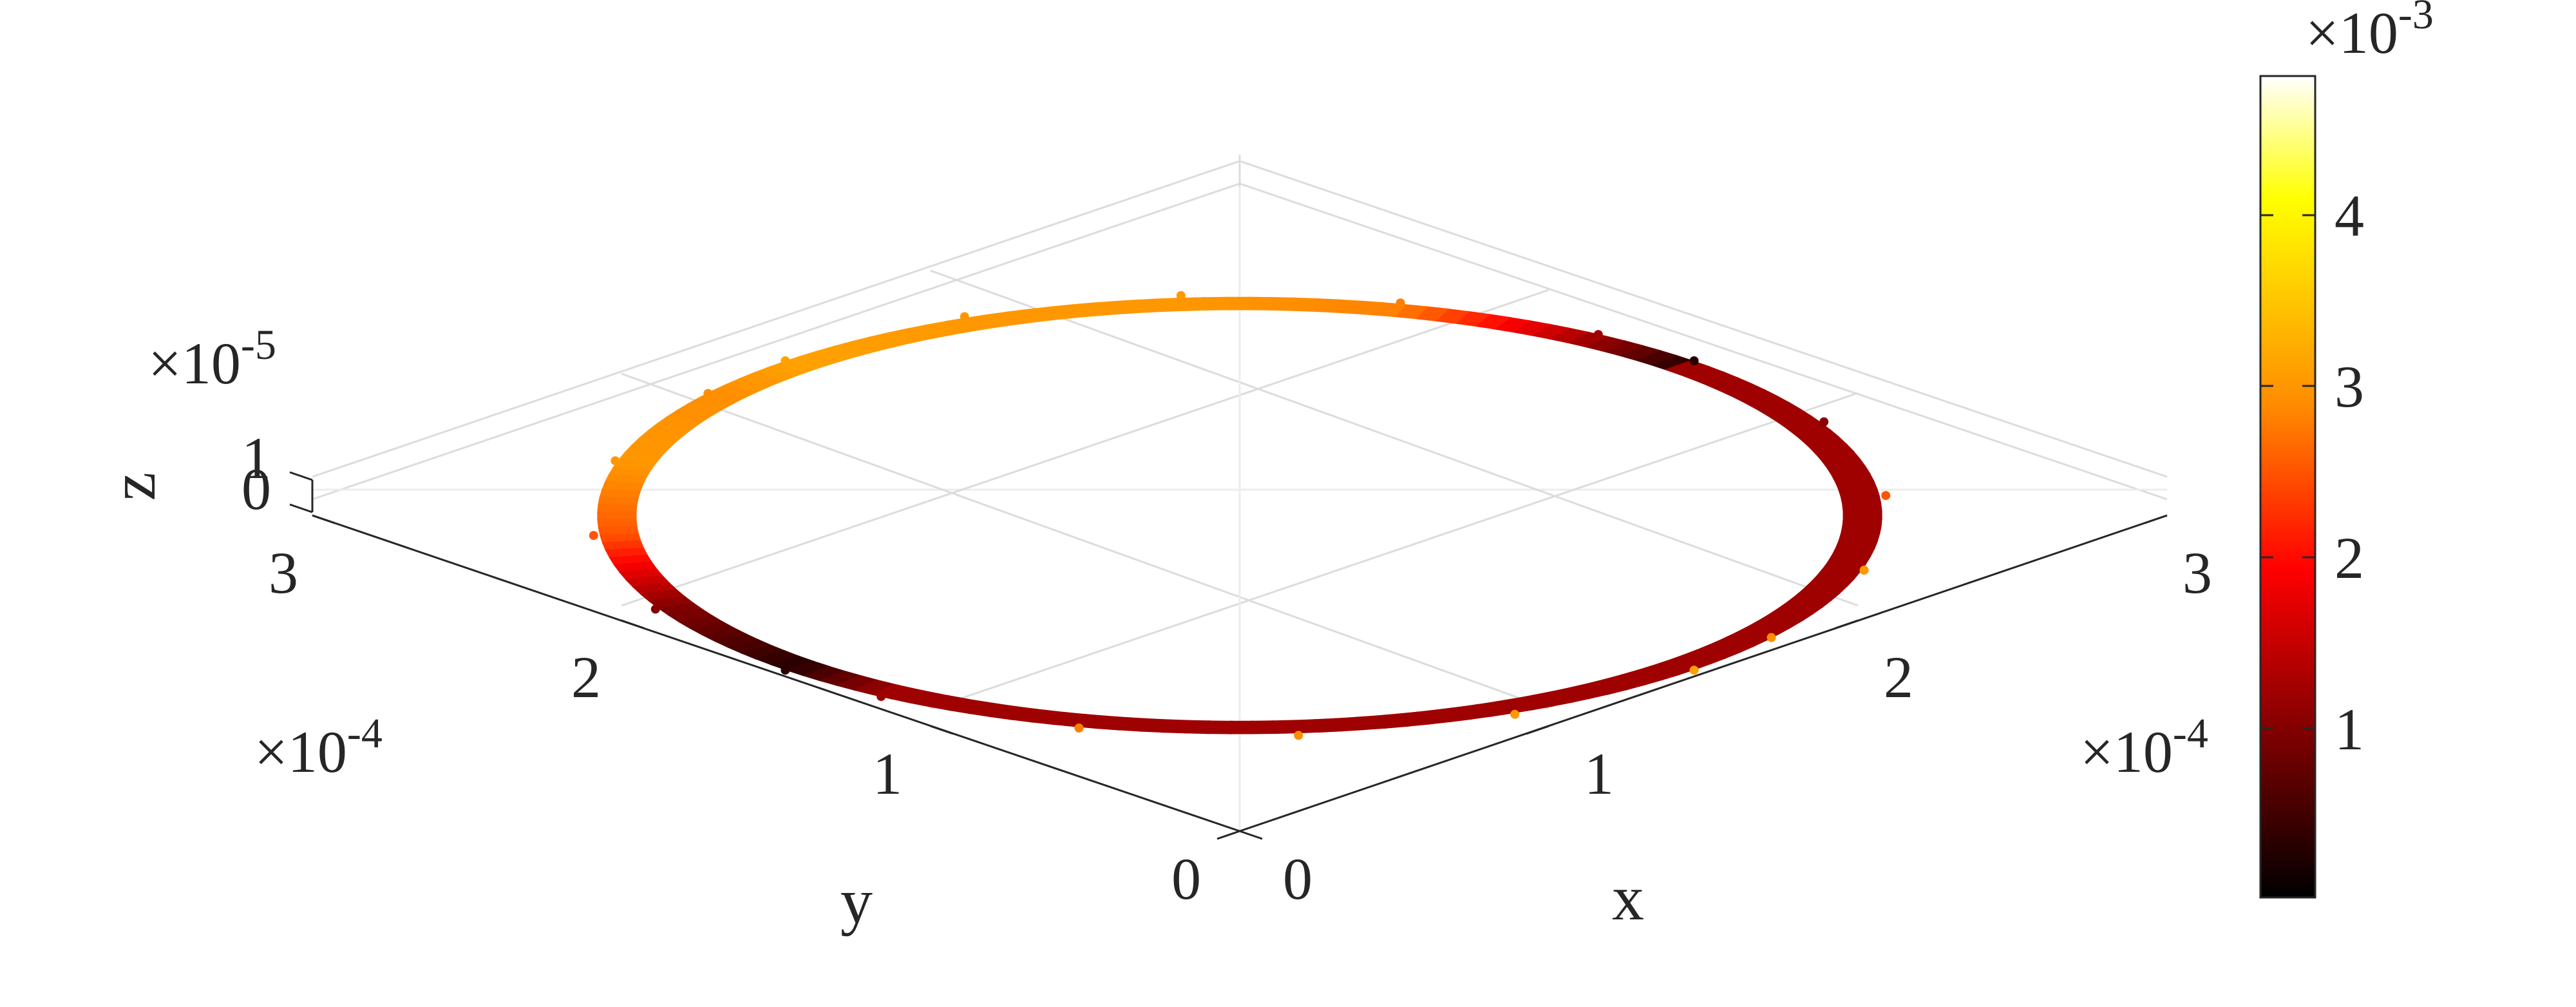  What do you see at coordinates (2349, 729) in the screenshot?
I see `colorbar-tick-label: 1` at bounding box center [2349, 729].